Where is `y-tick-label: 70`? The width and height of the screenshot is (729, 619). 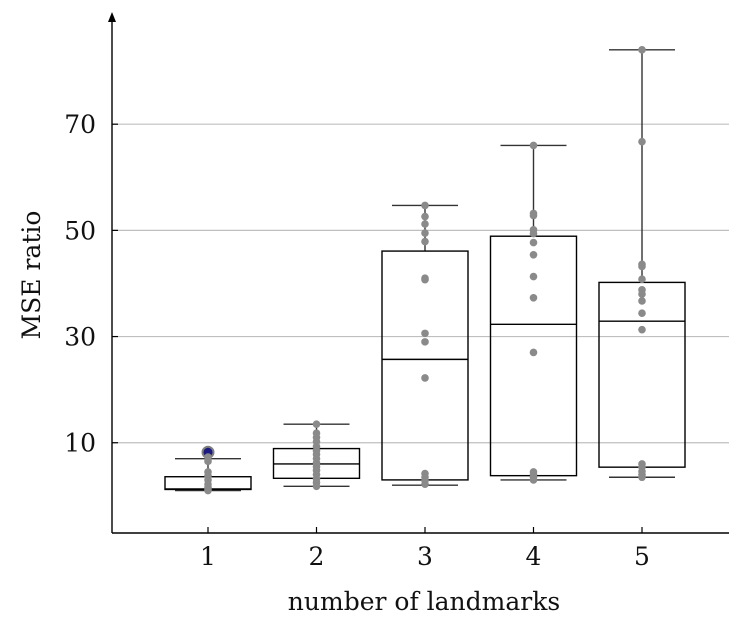
y-tick-label: 70 is located at coordinates (80, 124).